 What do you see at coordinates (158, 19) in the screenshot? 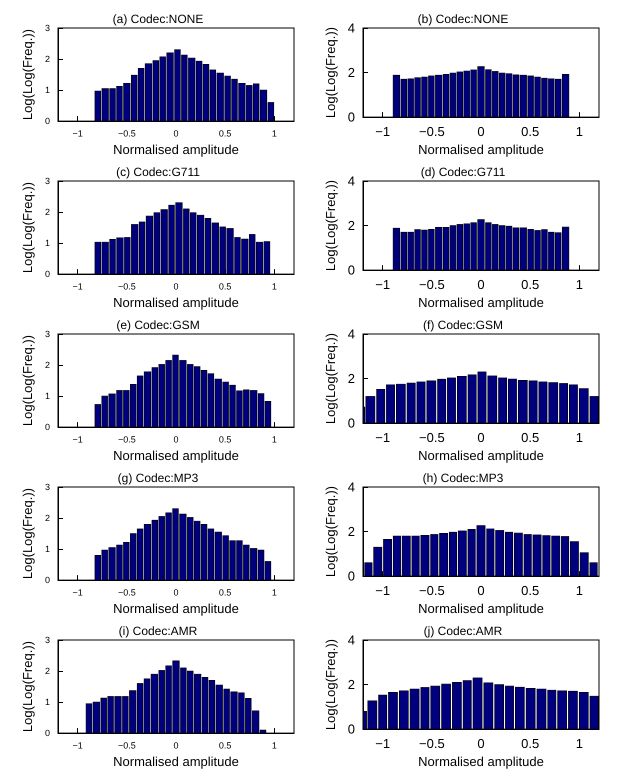
I see `chart-title: (a) Codec:NONE` at bounding box center [158, 19].